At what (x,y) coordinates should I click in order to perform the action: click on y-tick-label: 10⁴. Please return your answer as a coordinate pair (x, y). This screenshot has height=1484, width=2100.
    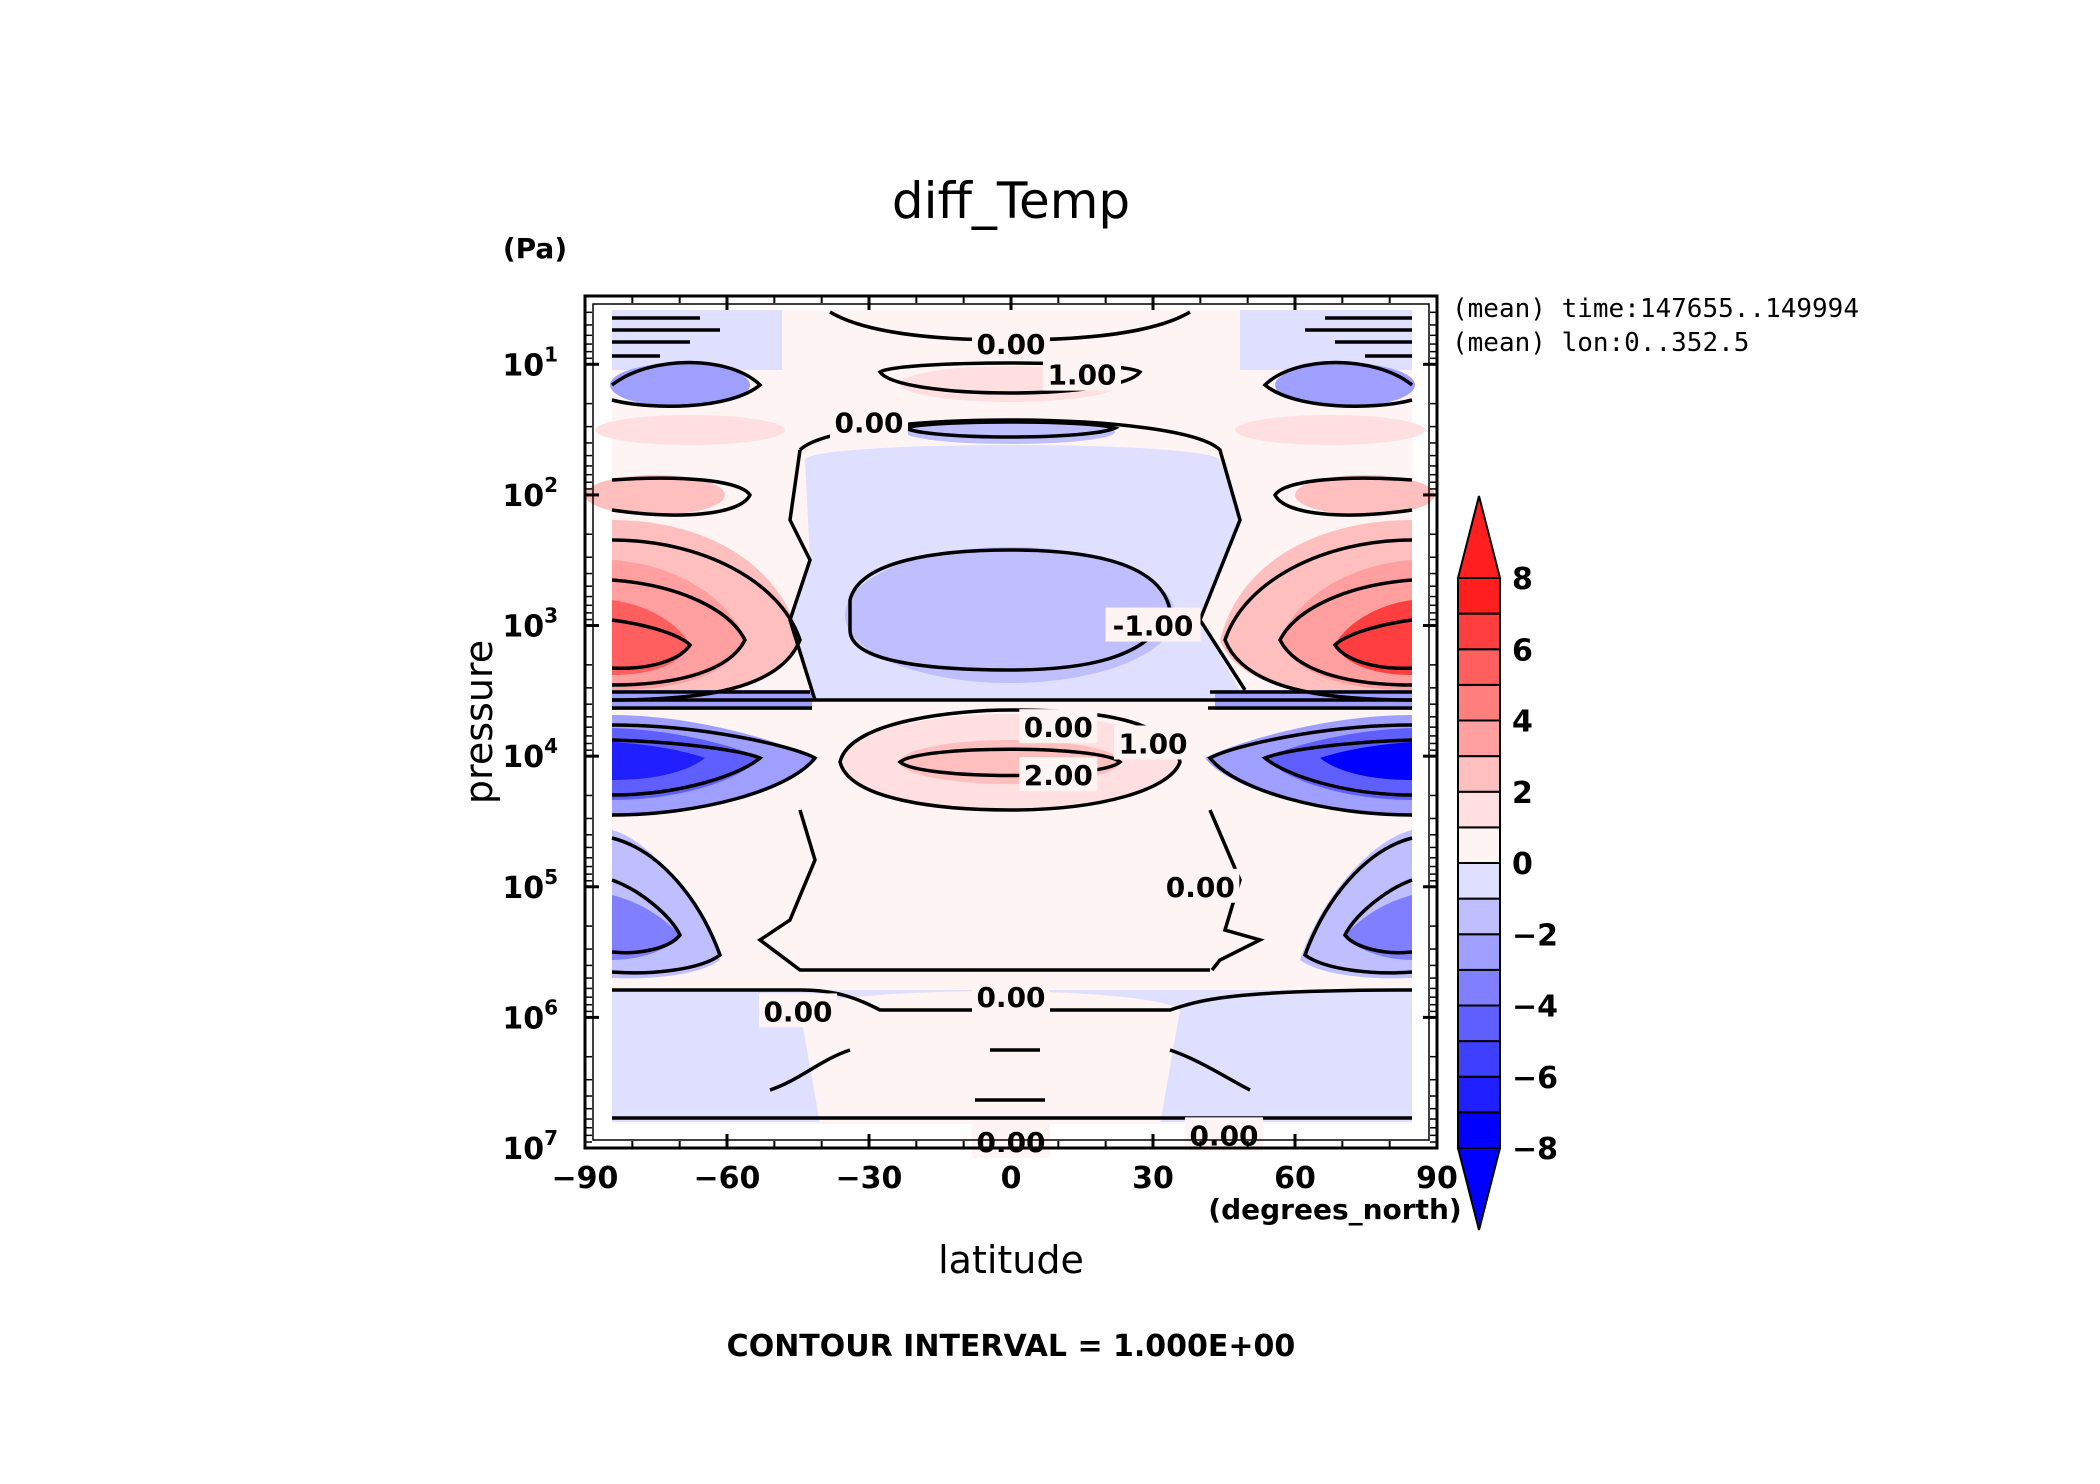
    Looking at the image, I should click on (530, 754).